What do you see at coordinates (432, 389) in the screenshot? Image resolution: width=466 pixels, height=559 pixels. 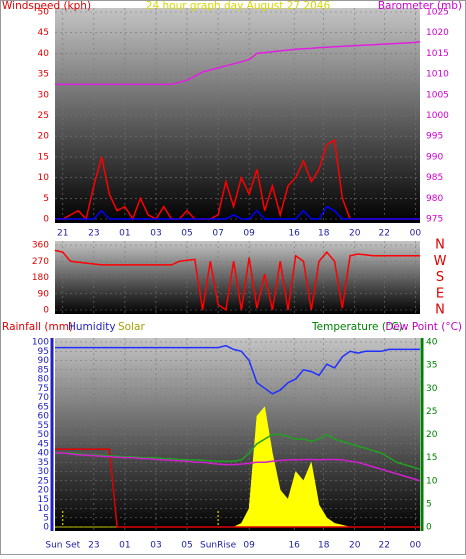 I see `y2-tick-label: 30` at bounding box center [432, 389].